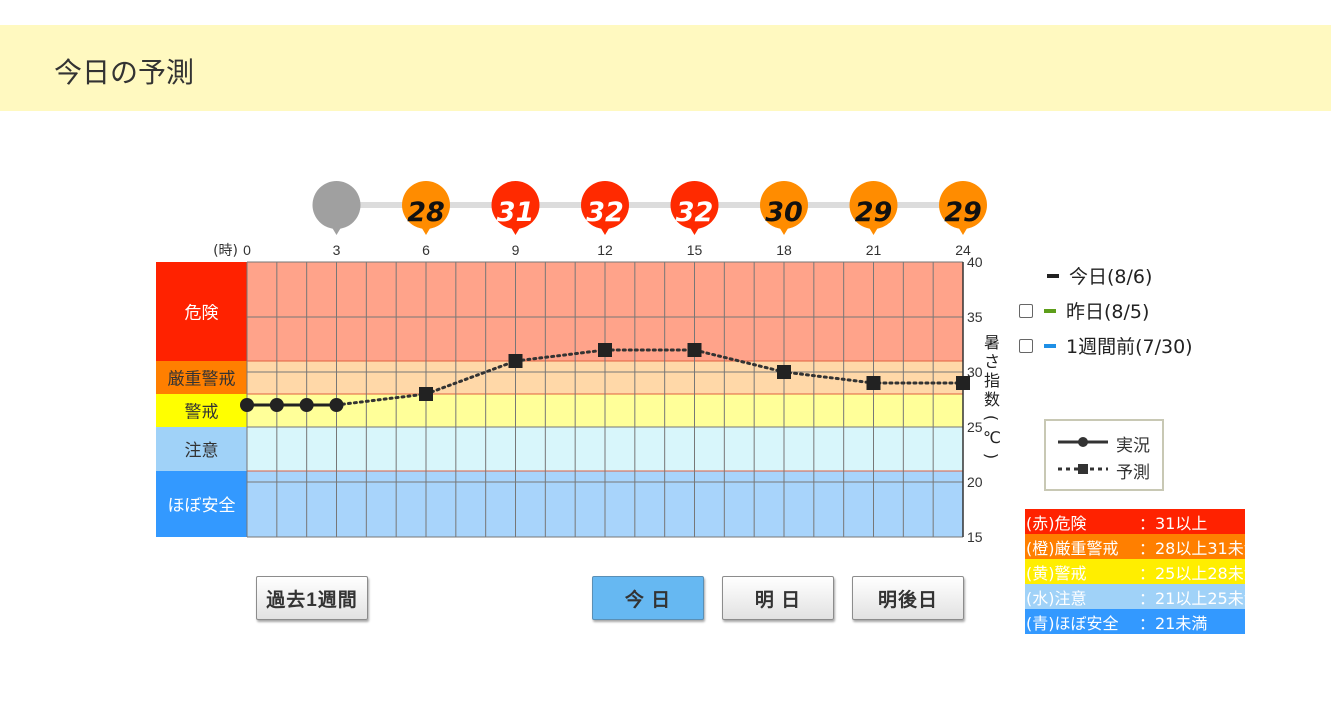 The height and width of the screenshot is (710, 1331). What do you see at coordinates (124, 72) in the screenshot?
I see `page-title: 今日の予測` at bounding box center [124, 72].